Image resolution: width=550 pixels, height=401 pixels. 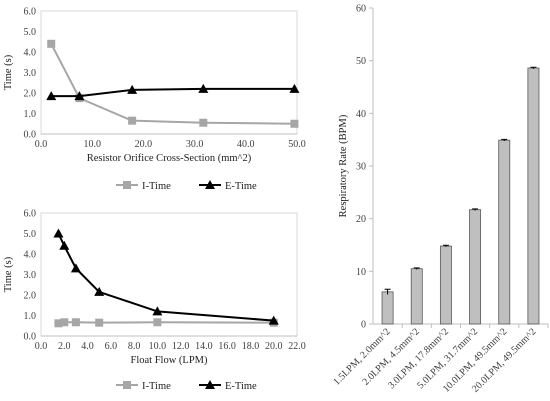 I want to click on x-tick-label: 16.0, so click(x=227, y=346).